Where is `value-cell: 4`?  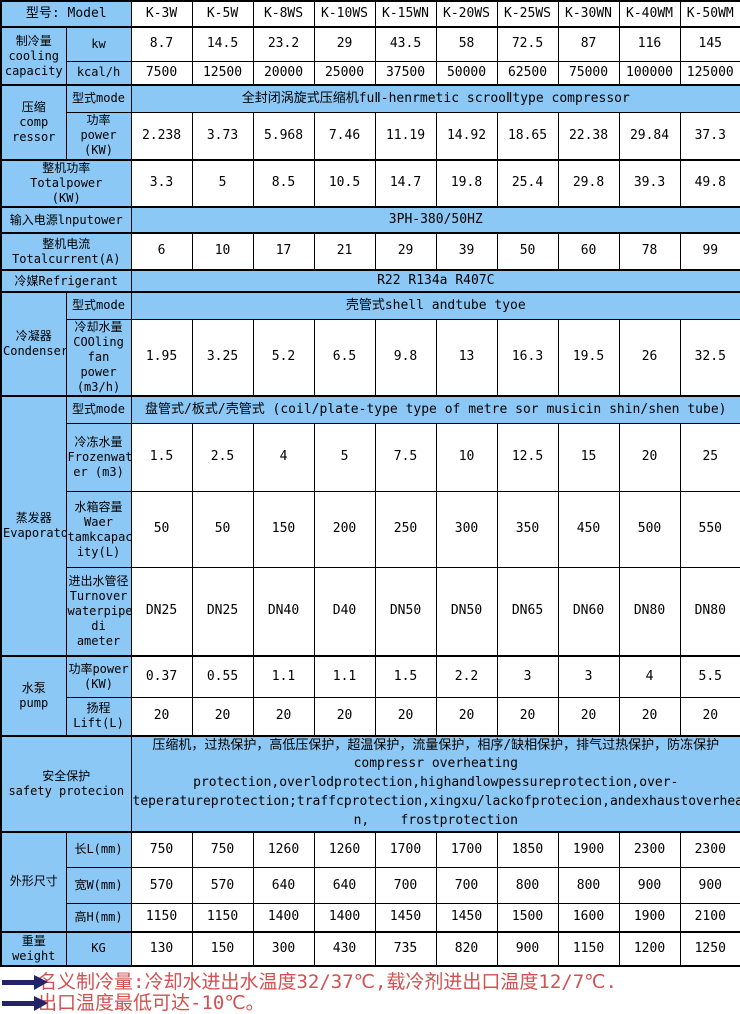 value-cell: 4 is located at coordinates (283, 457).